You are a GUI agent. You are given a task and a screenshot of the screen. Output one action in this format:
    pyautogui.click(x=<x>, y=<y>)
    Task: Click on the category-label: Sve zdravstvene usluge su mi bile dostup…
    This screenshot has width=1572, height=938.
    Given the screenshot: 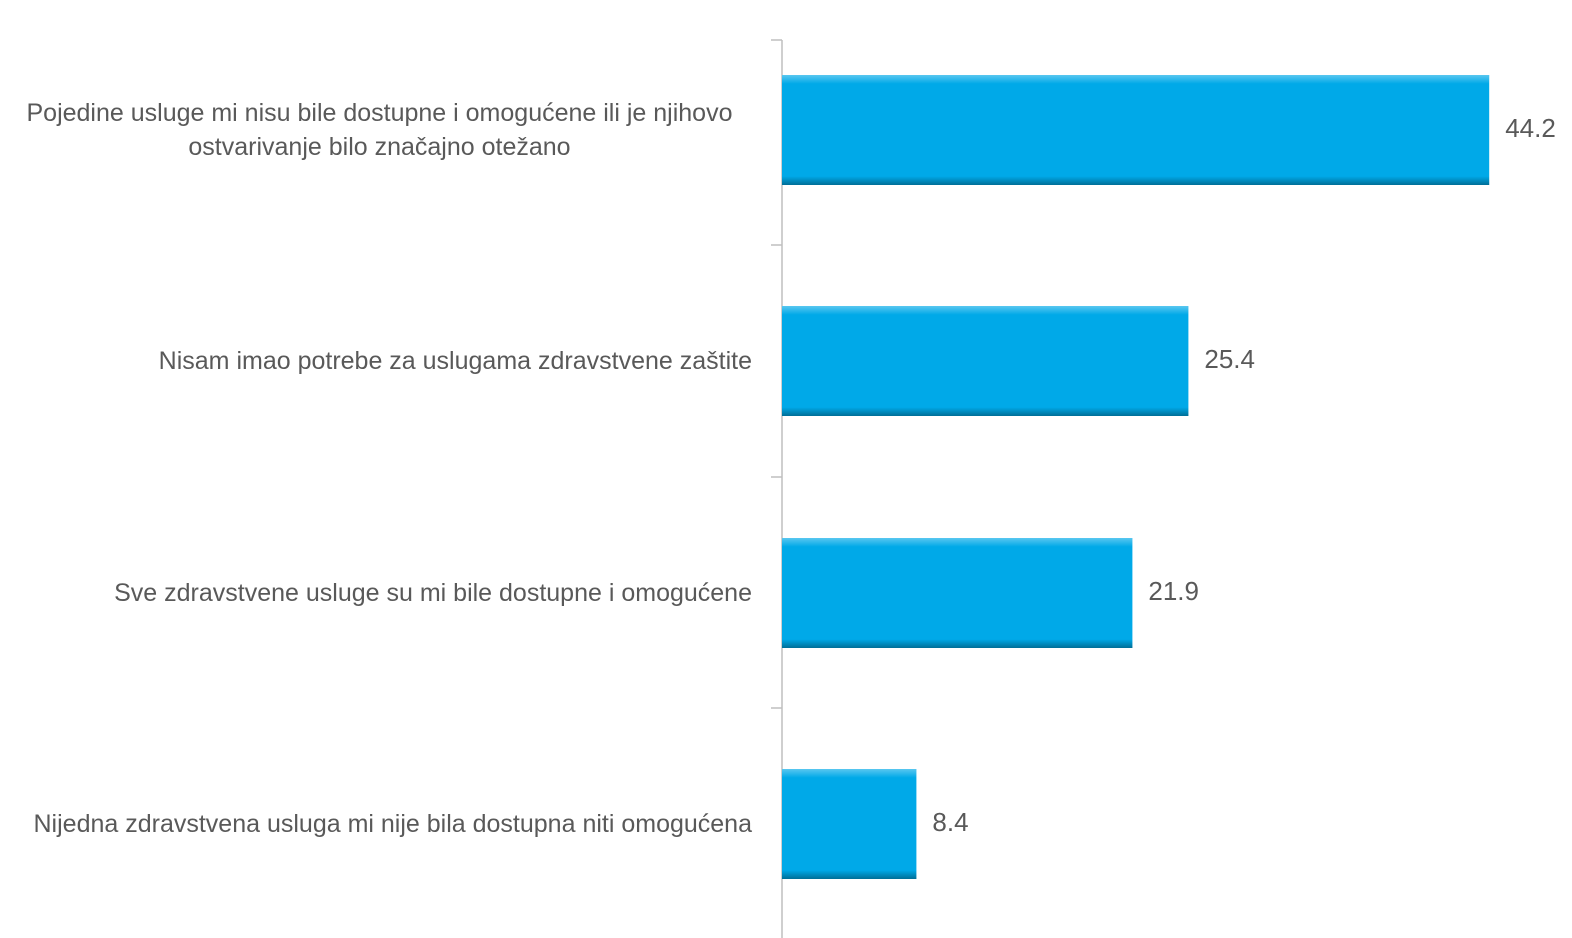 What is the action you would take?
    pyautogui.click(x=376, y=593)
    